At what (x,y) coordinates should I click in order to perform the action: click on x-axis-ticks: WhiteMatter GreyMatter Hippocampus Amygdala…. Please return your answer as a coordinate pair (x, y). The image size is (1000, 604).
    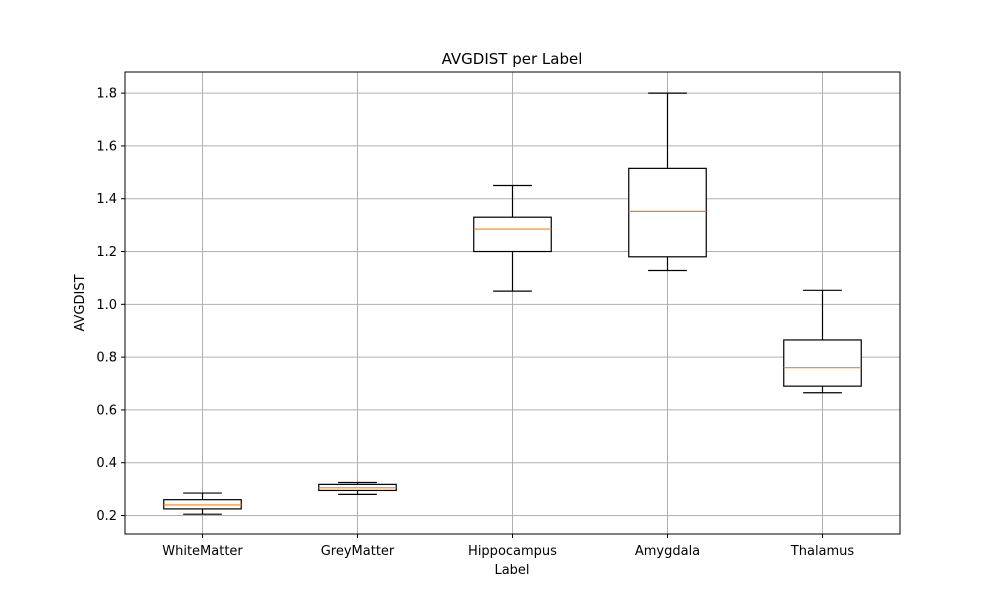
    Looking at the image, I should click on (508, 546).